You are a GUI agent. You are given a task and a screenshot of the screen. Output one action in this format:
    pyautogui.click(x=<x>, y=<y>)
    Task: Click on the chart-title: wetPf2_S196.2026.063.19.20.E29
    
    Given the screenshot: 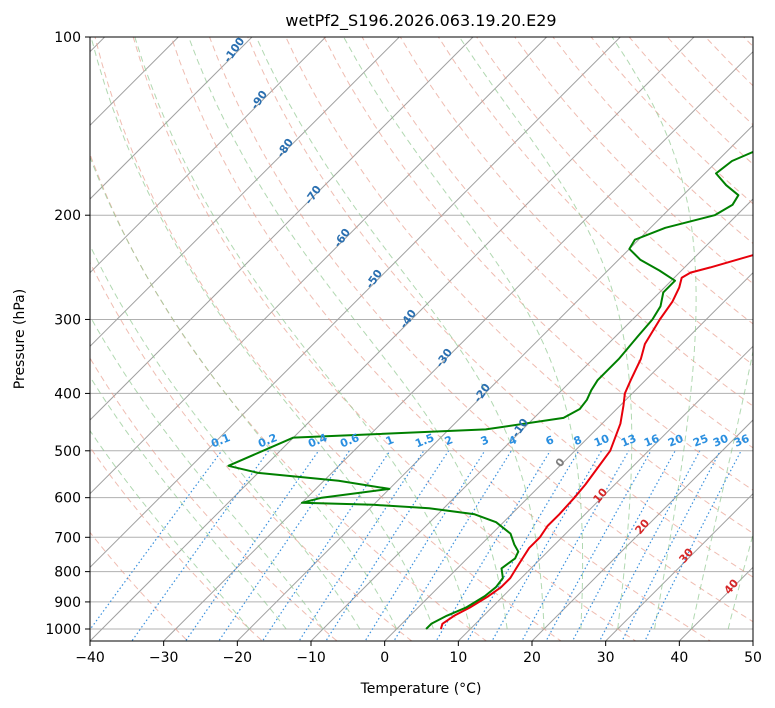 What is the action you would take?
    pyautogui.click(x=420, y=21)
    